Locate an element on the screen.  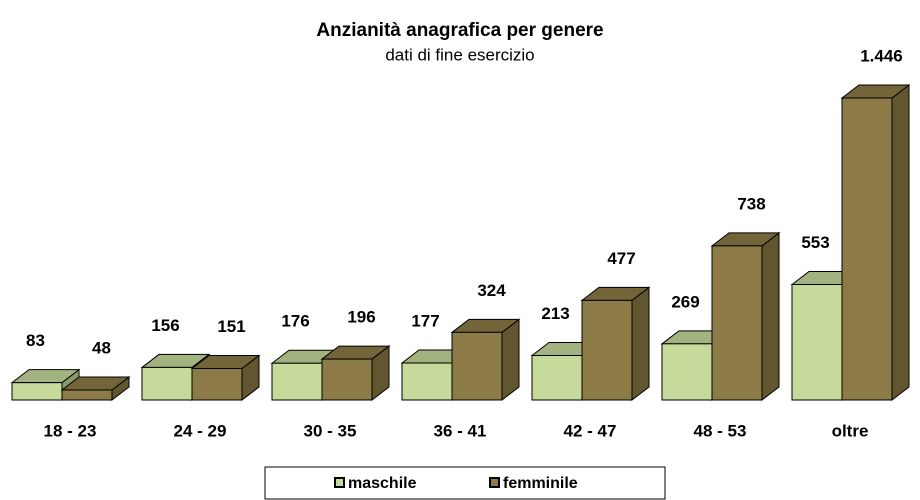
x-tick-label: 36 - 41 is located at coordinates (460, 430).